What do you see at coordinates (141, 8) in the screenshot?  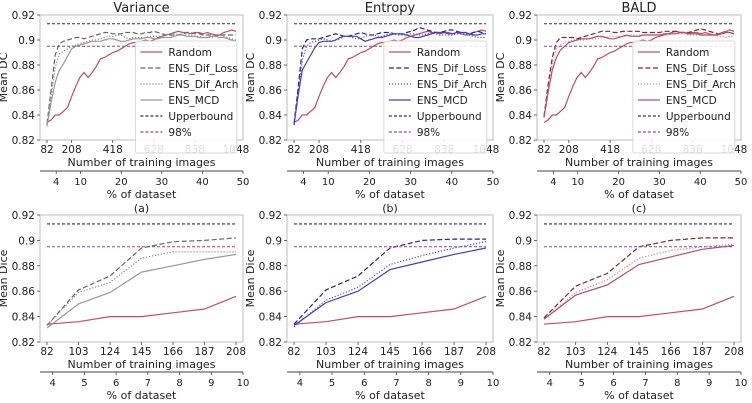 I see `chart-title: Variance` at bounding box center [141, 8].